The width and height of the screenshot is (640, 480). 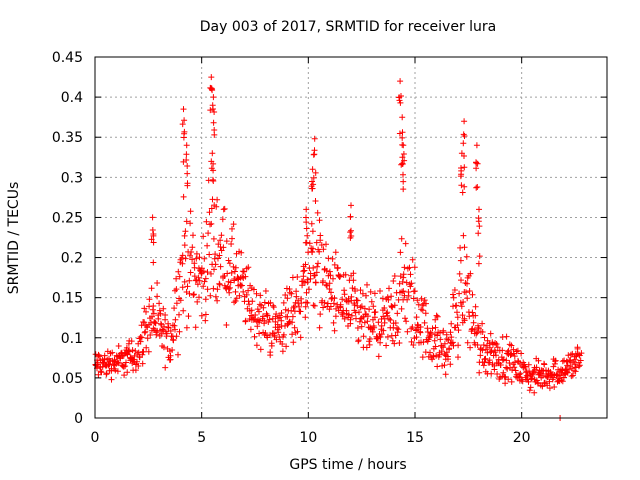 What do you see at coordinates (78, 419) in the screenshot?
I see `y-tick-label: 0` at bounding box center [78, 419].